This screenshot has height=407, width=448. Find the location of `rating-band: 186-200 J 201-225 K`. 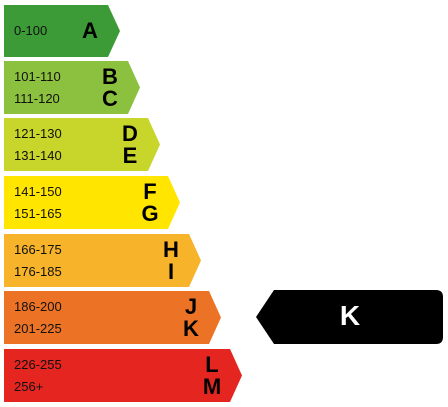

rating-band: 186-200 J 201-225 K is located at coordinates (112, 317).